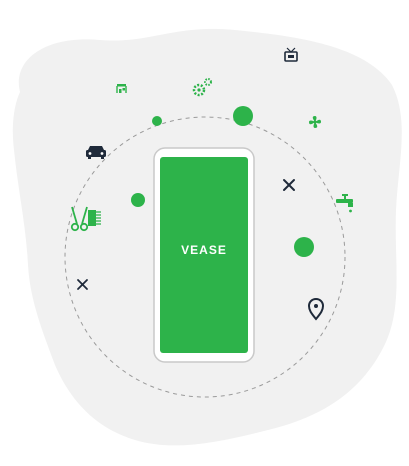 This screenshot has height=466, width=409. Describe the element at coordinates (344, 203) in the screenshot. I see `faucet-icon` at that location.